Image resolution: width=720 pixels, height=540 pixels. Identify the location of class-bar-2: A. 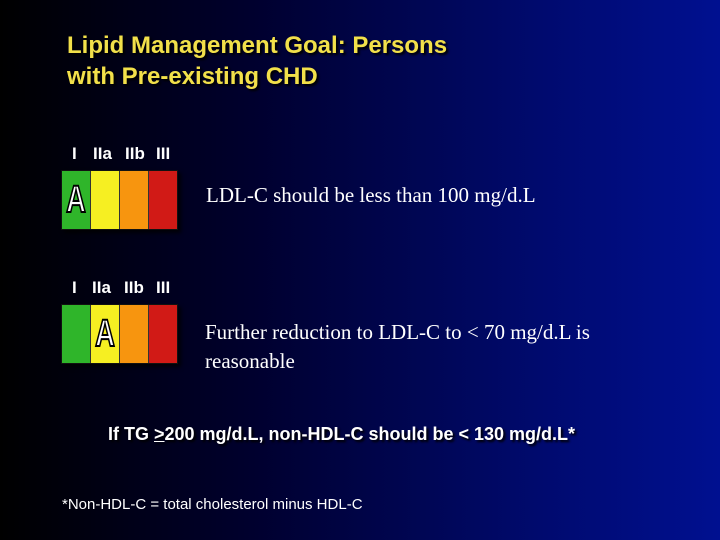
(119, 334).